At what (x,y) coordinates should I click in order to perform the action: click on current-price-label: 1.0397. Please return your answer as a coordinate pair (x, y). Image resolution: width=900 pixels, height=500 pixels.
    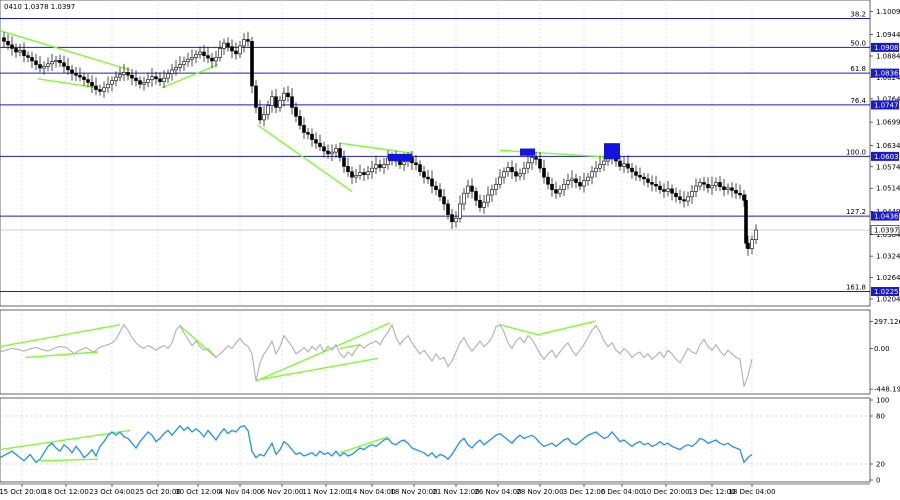
    Looking at the image, I should click on (886, 231).